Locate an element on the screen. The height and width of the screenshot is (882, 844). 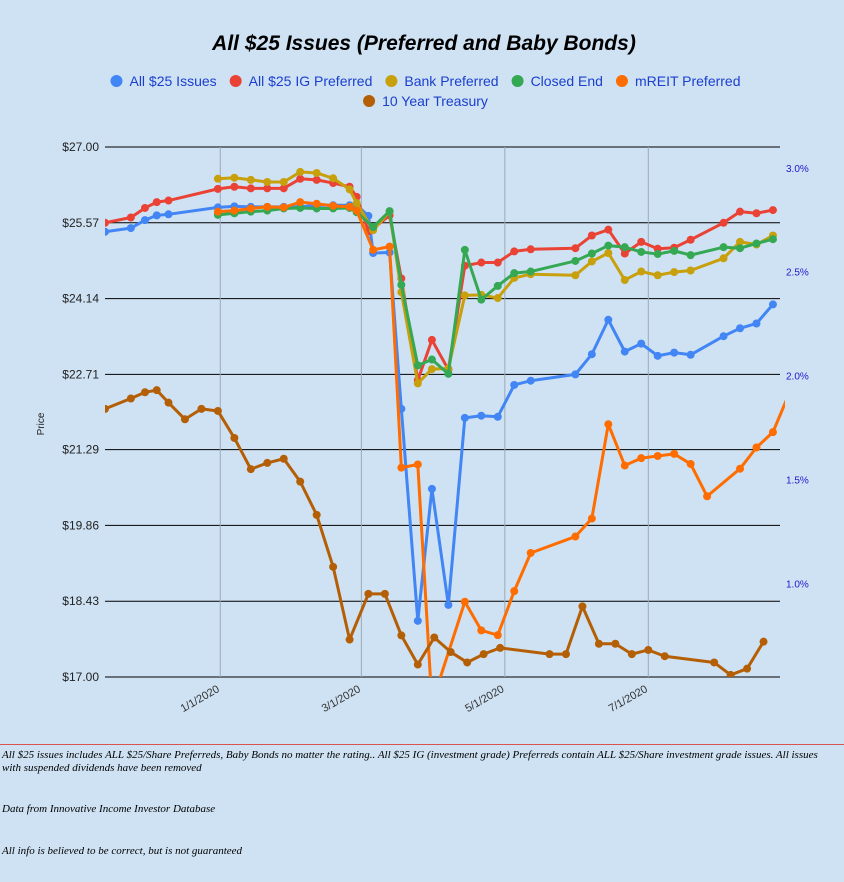
x-tick-label: 1/1/2020 is located at coordinates (200, 699).